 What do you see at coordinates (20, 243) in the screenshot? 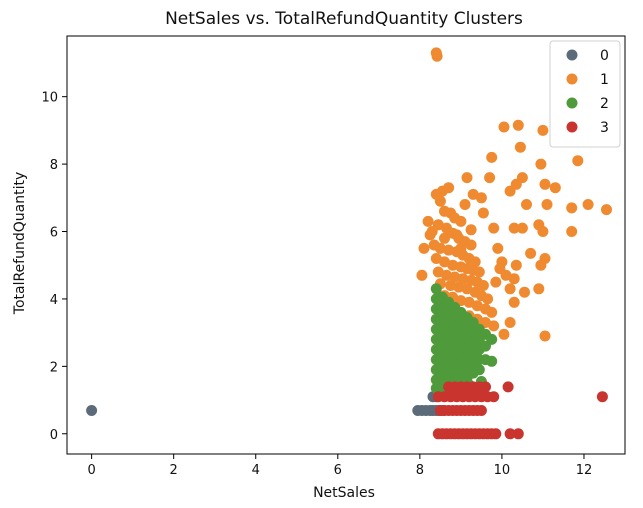
I see `y-axis-label: TotalRefundQuantity` at bounding box center [20, 243].